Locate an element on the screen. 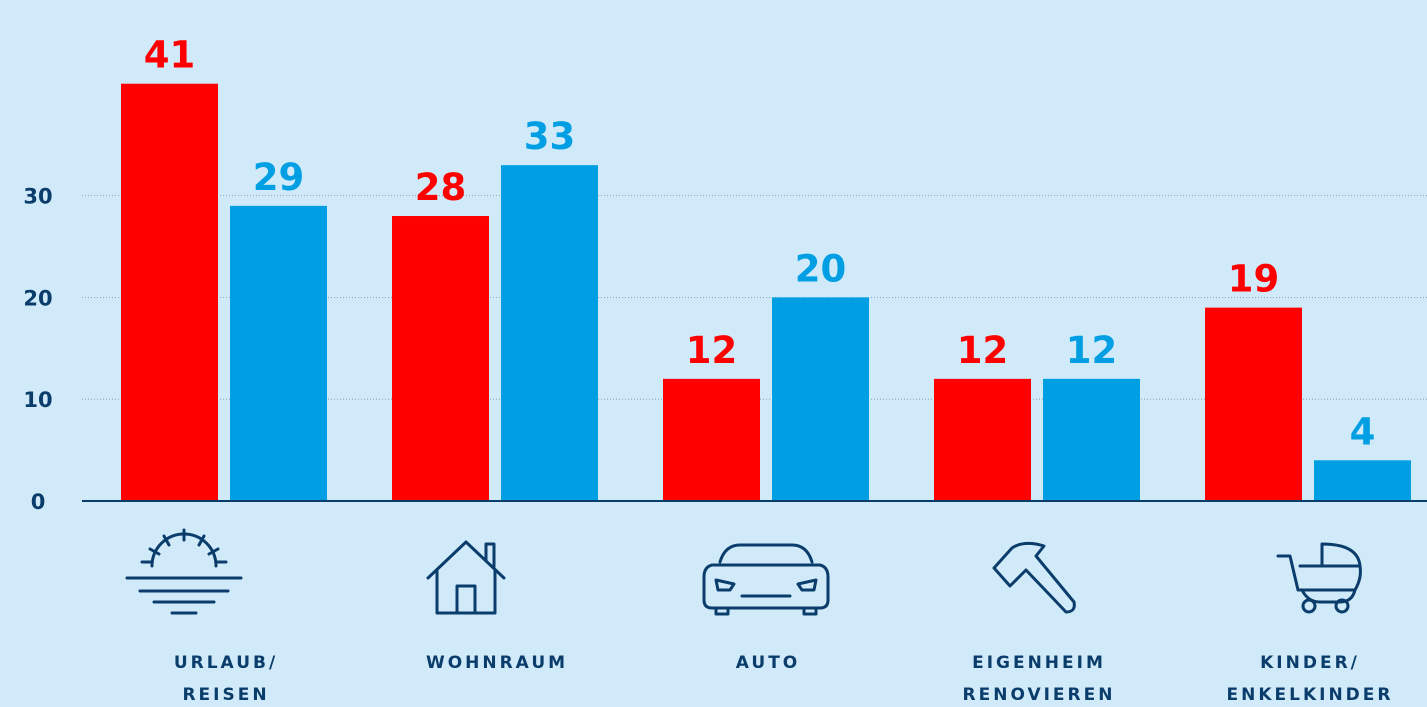  x-tick-label: KINDER/ is located at coordinates (1310, 663).